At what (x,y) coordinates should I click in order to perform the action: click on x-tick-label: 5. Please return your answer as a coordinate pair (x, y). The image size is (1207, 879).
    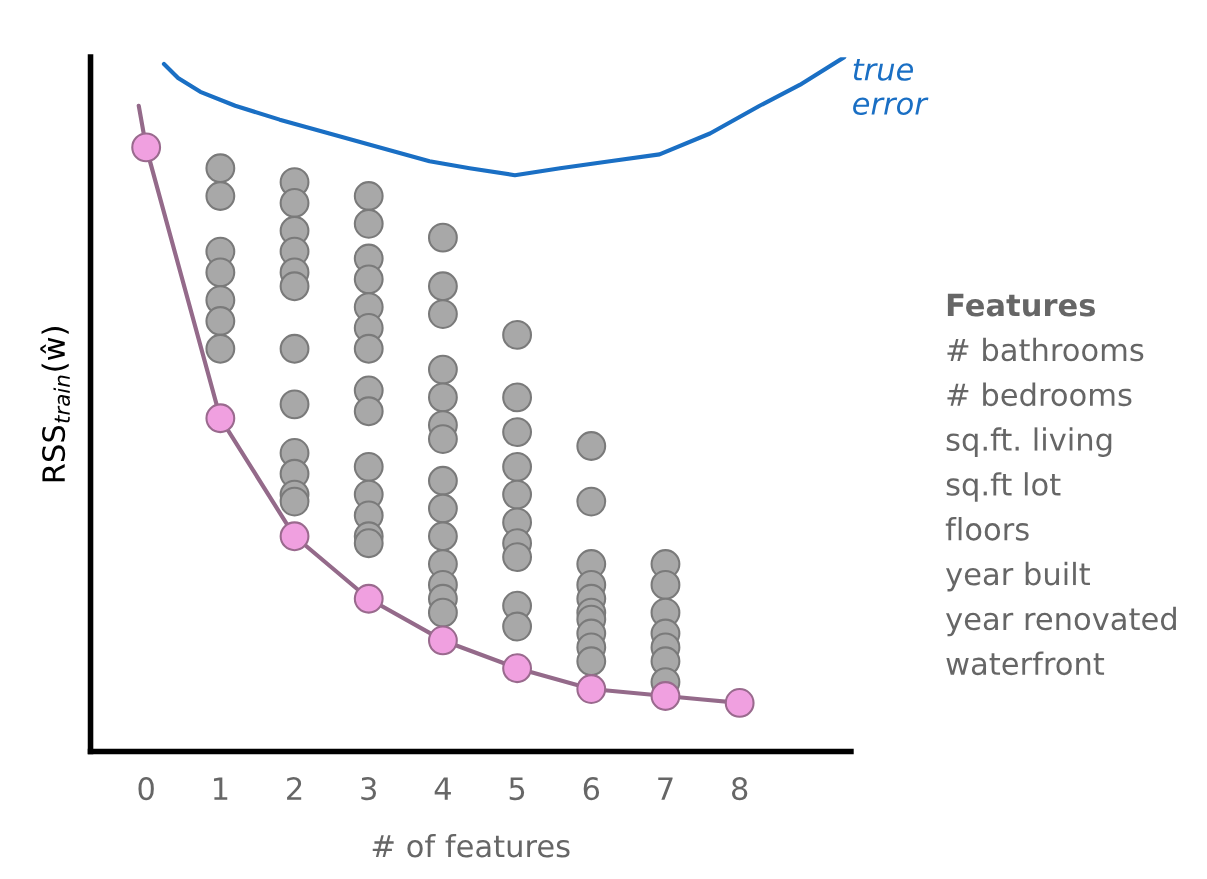
    Looking at the image, I should click on (517, 789).